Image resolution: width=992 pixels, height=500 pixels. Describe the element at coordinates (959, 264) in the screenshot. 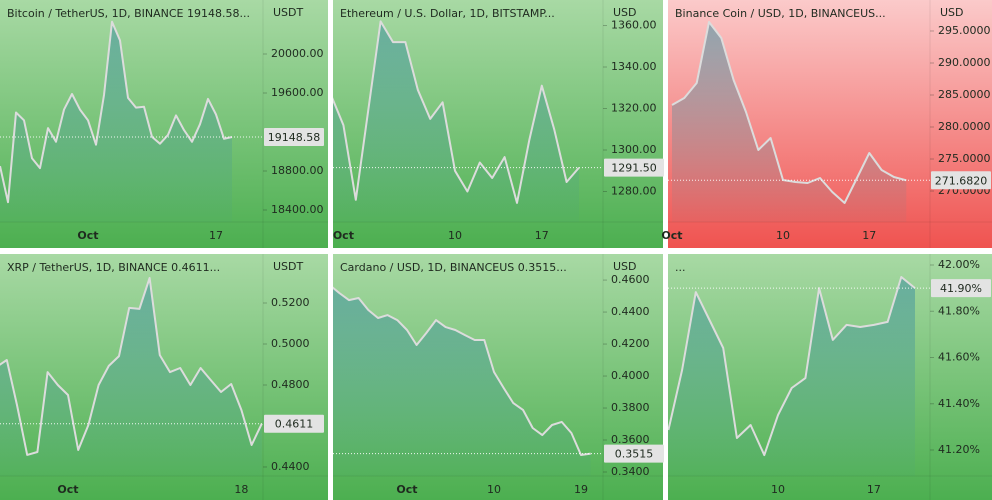

I see `y-tick-label: 42.00%` at that location.